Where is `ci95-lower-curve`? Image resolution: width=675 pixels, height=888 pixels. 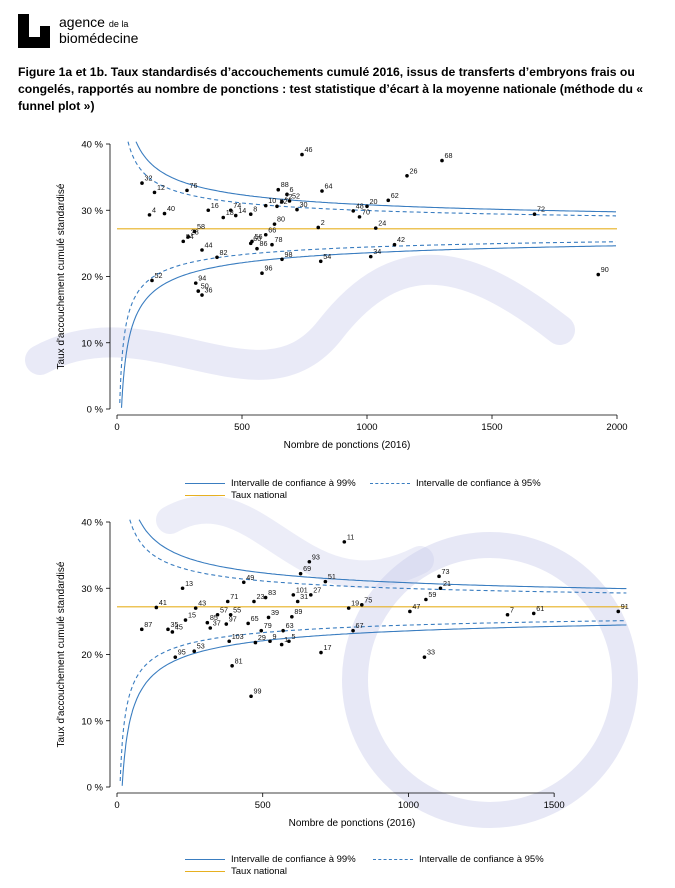
ci95-lower-curve is located at coordinates (368, 322).